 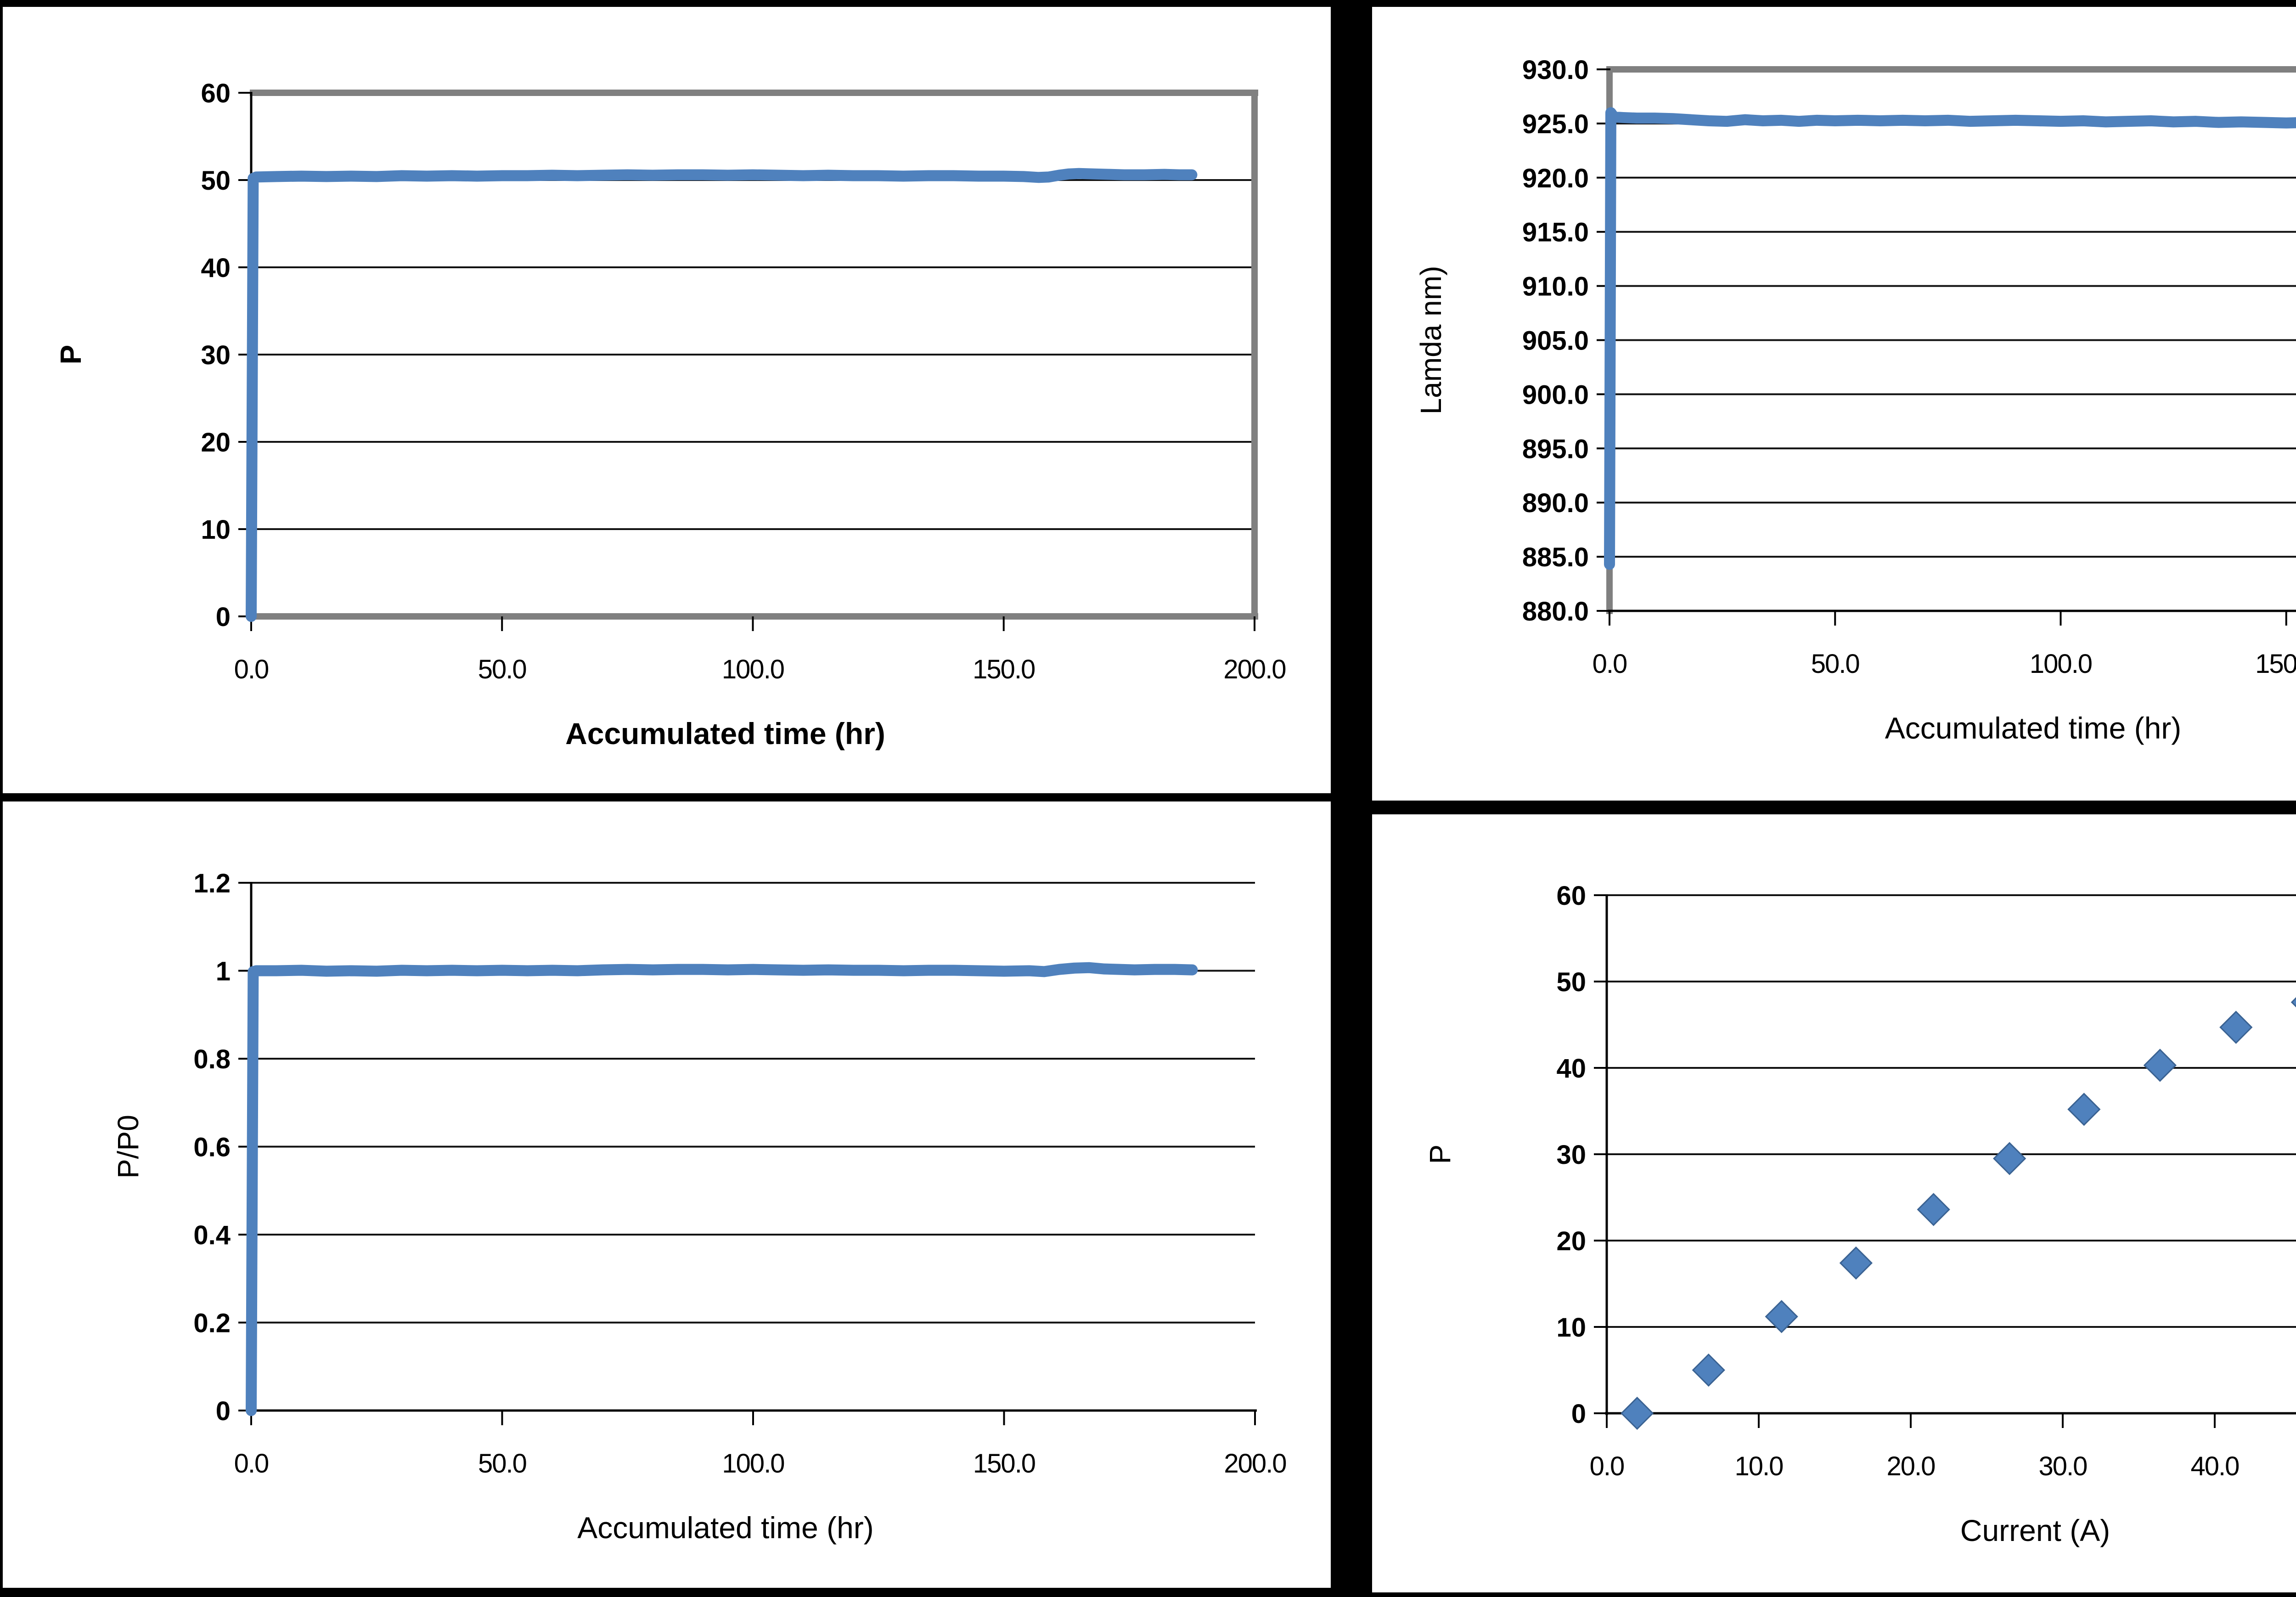 I want to click on y-tick-label: 910.0, so click(x=1555, y=287).